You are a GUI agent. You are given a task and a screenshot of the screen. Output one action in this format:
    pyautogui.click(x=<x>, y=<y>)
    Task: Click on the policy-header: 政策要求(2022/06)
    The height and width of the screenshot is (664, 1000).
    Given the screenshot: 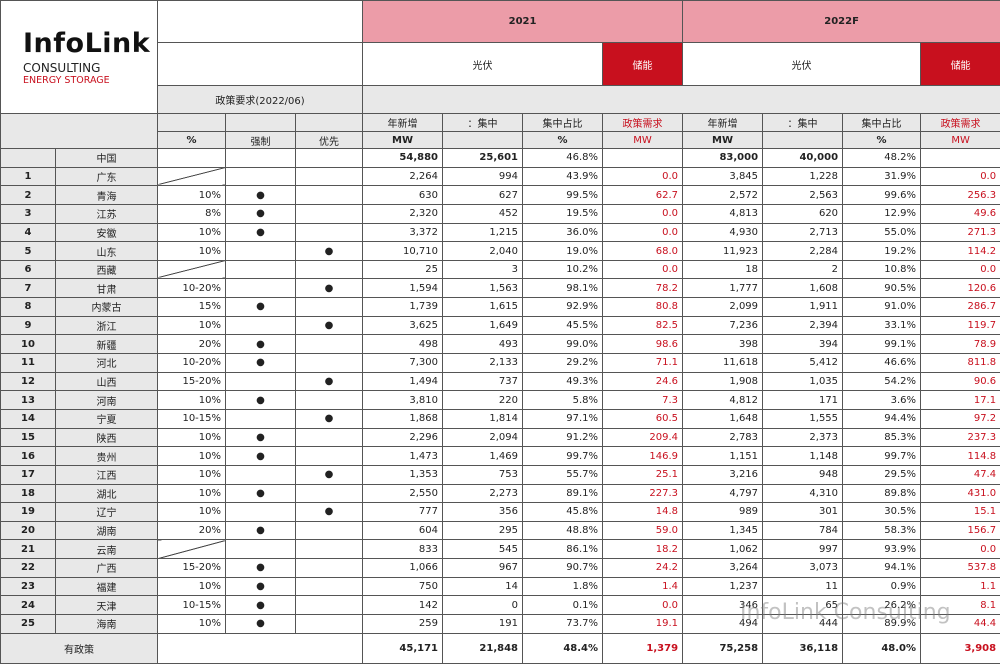 What is the action you would take?
    pyautogui.click(x=260, y=99)
    